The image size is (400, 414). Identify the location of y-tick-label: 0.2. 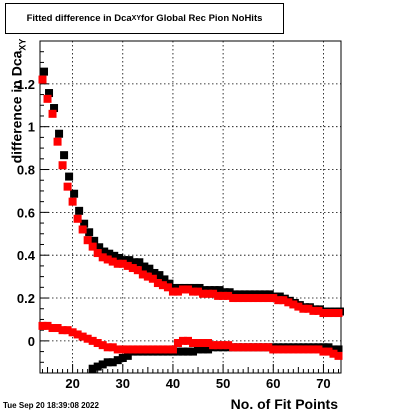
(26, 298).